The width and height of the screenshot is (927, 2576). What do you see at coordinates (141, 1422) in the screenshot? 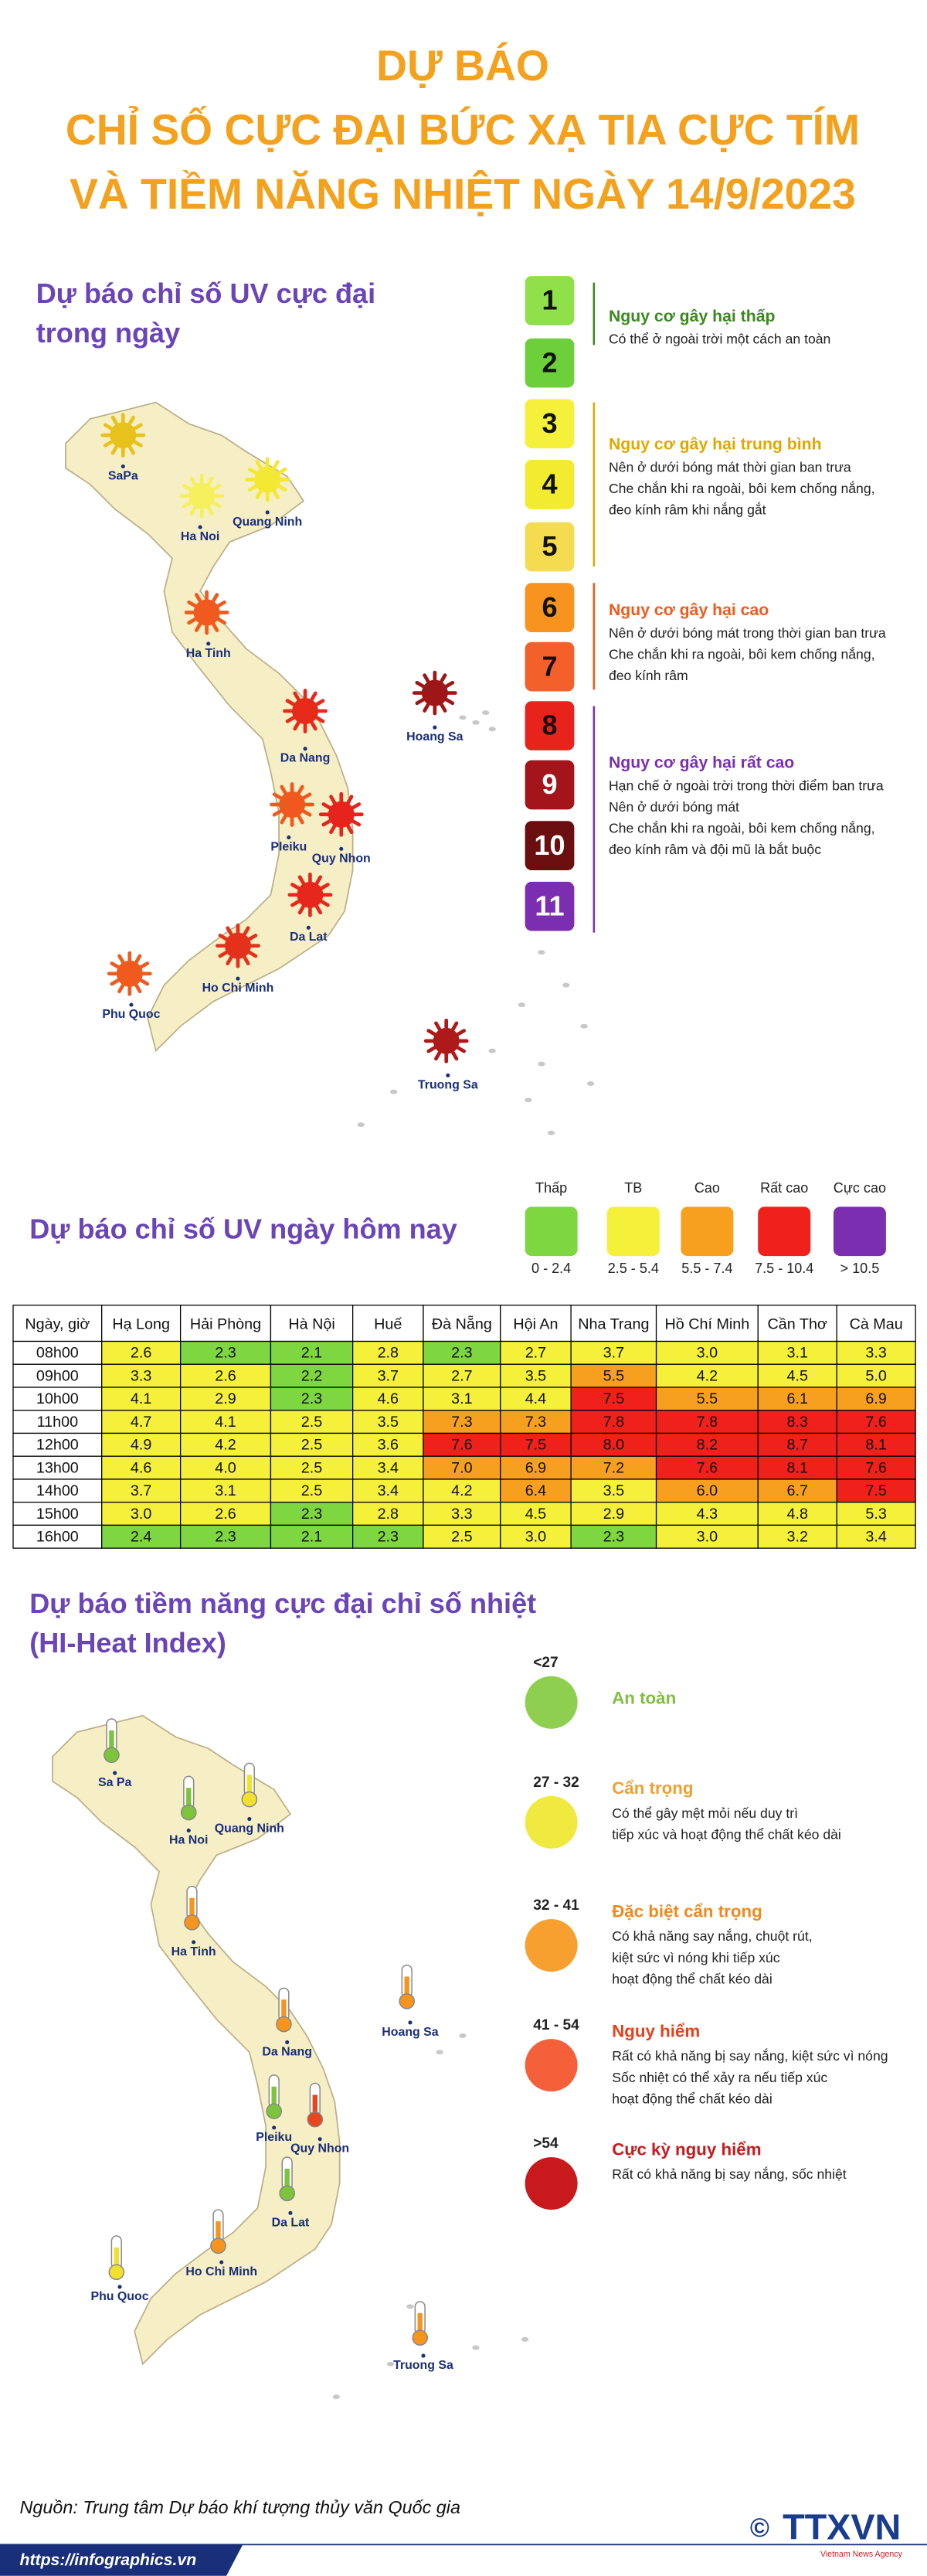
I see `table-cell-text: 4.7` at bounding box center [141, 1422].